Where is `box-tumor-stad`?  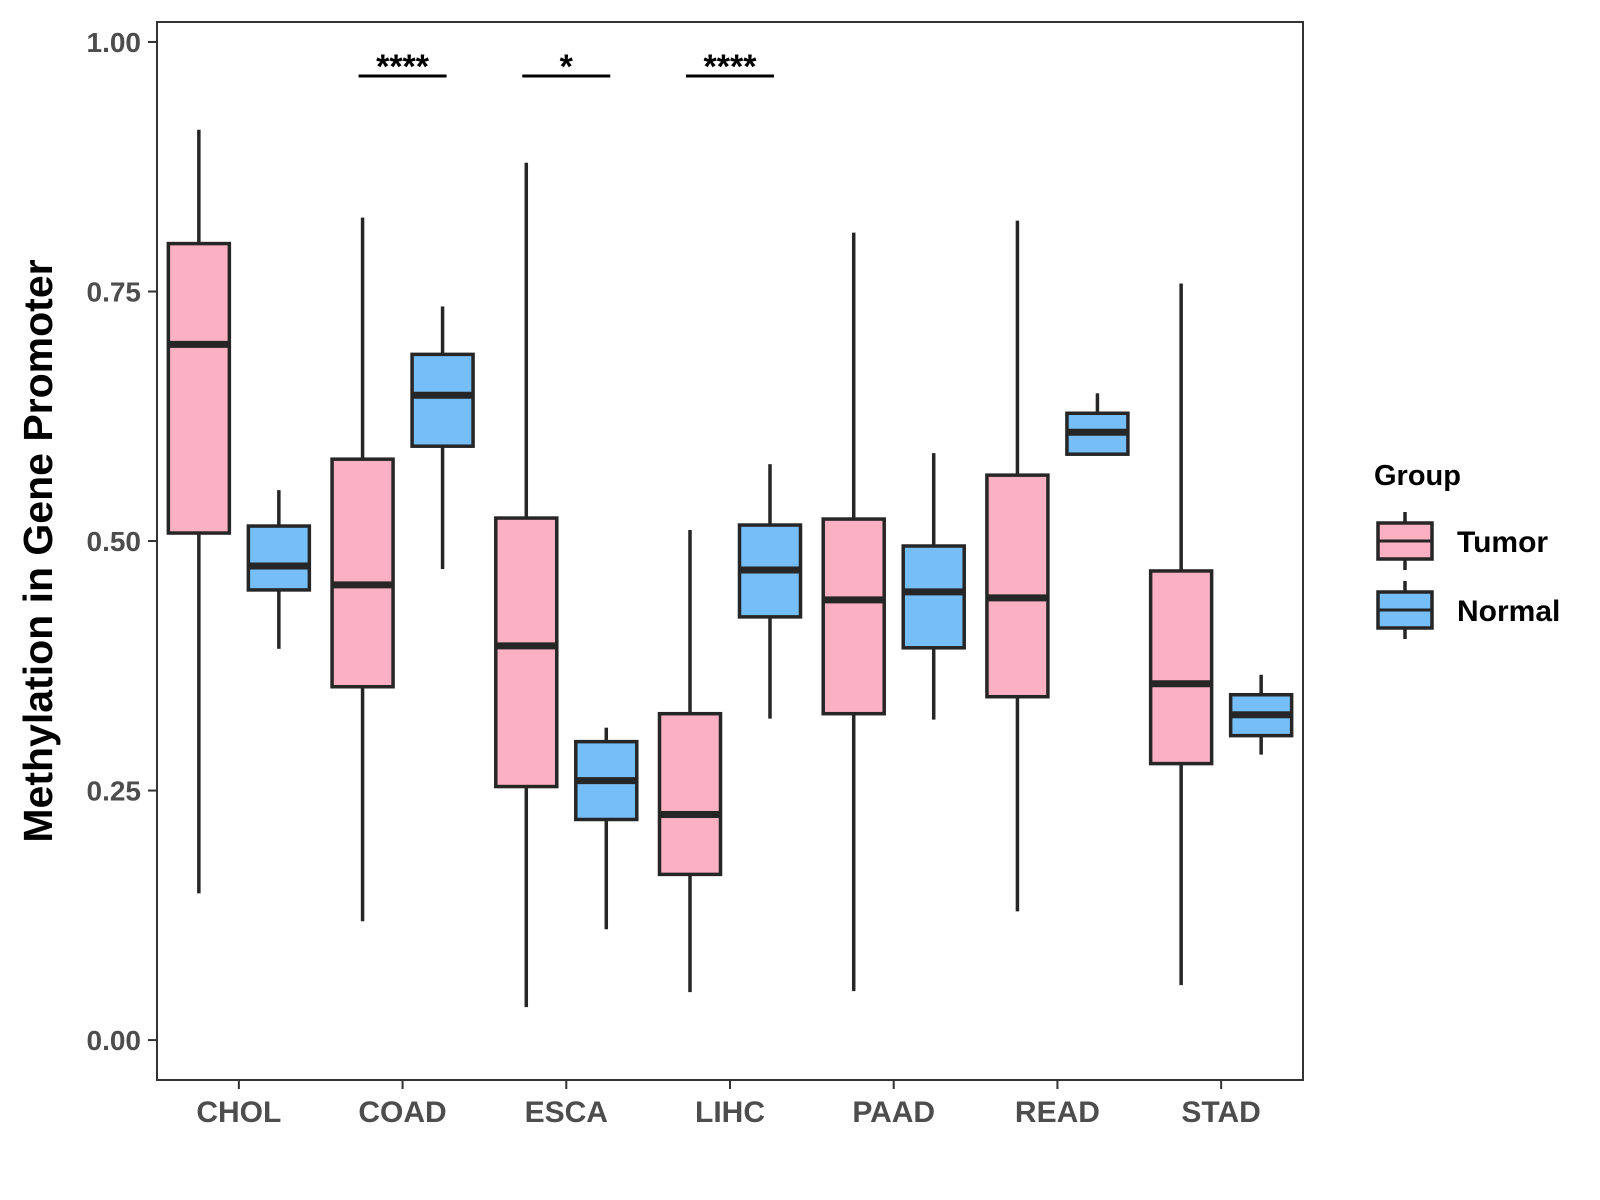 box-tumor-stad is located at coordinates (1181, 634).